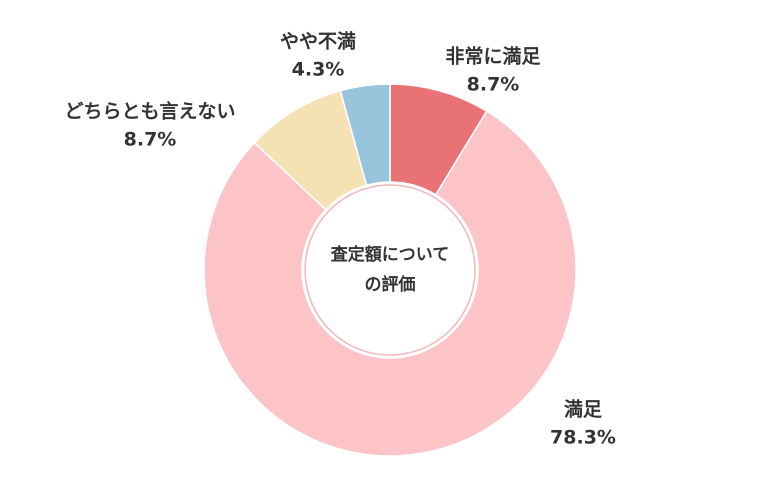  Describe the element at coordinates (318, 42) in the screenshot. I see `slice-category-label: やや不満` at that location.